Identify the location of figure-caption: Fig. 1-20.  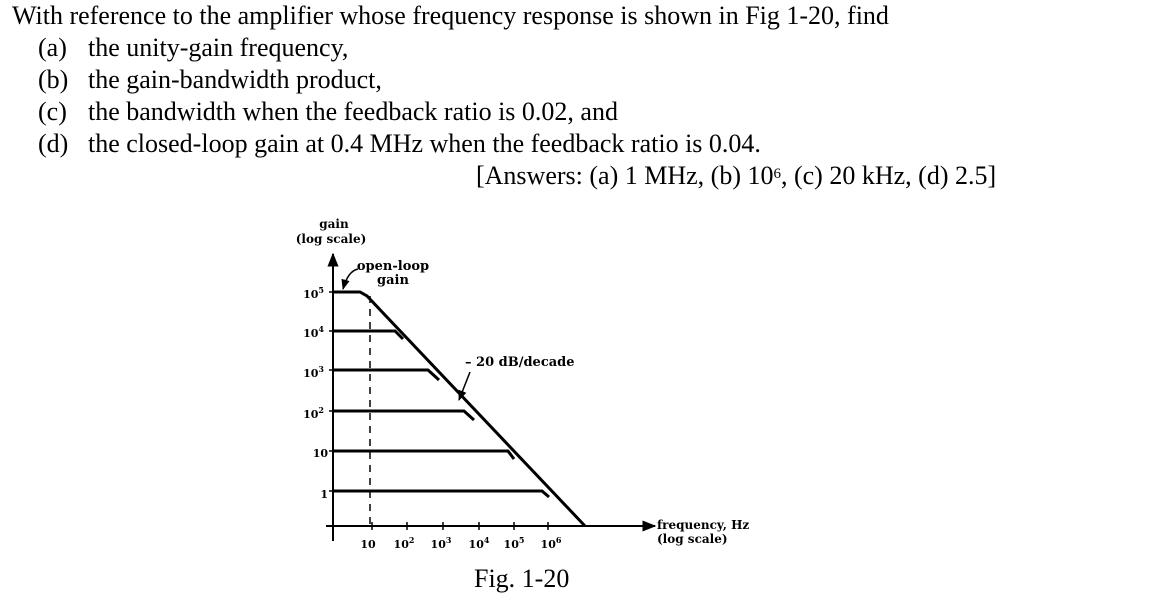
(522, 578).